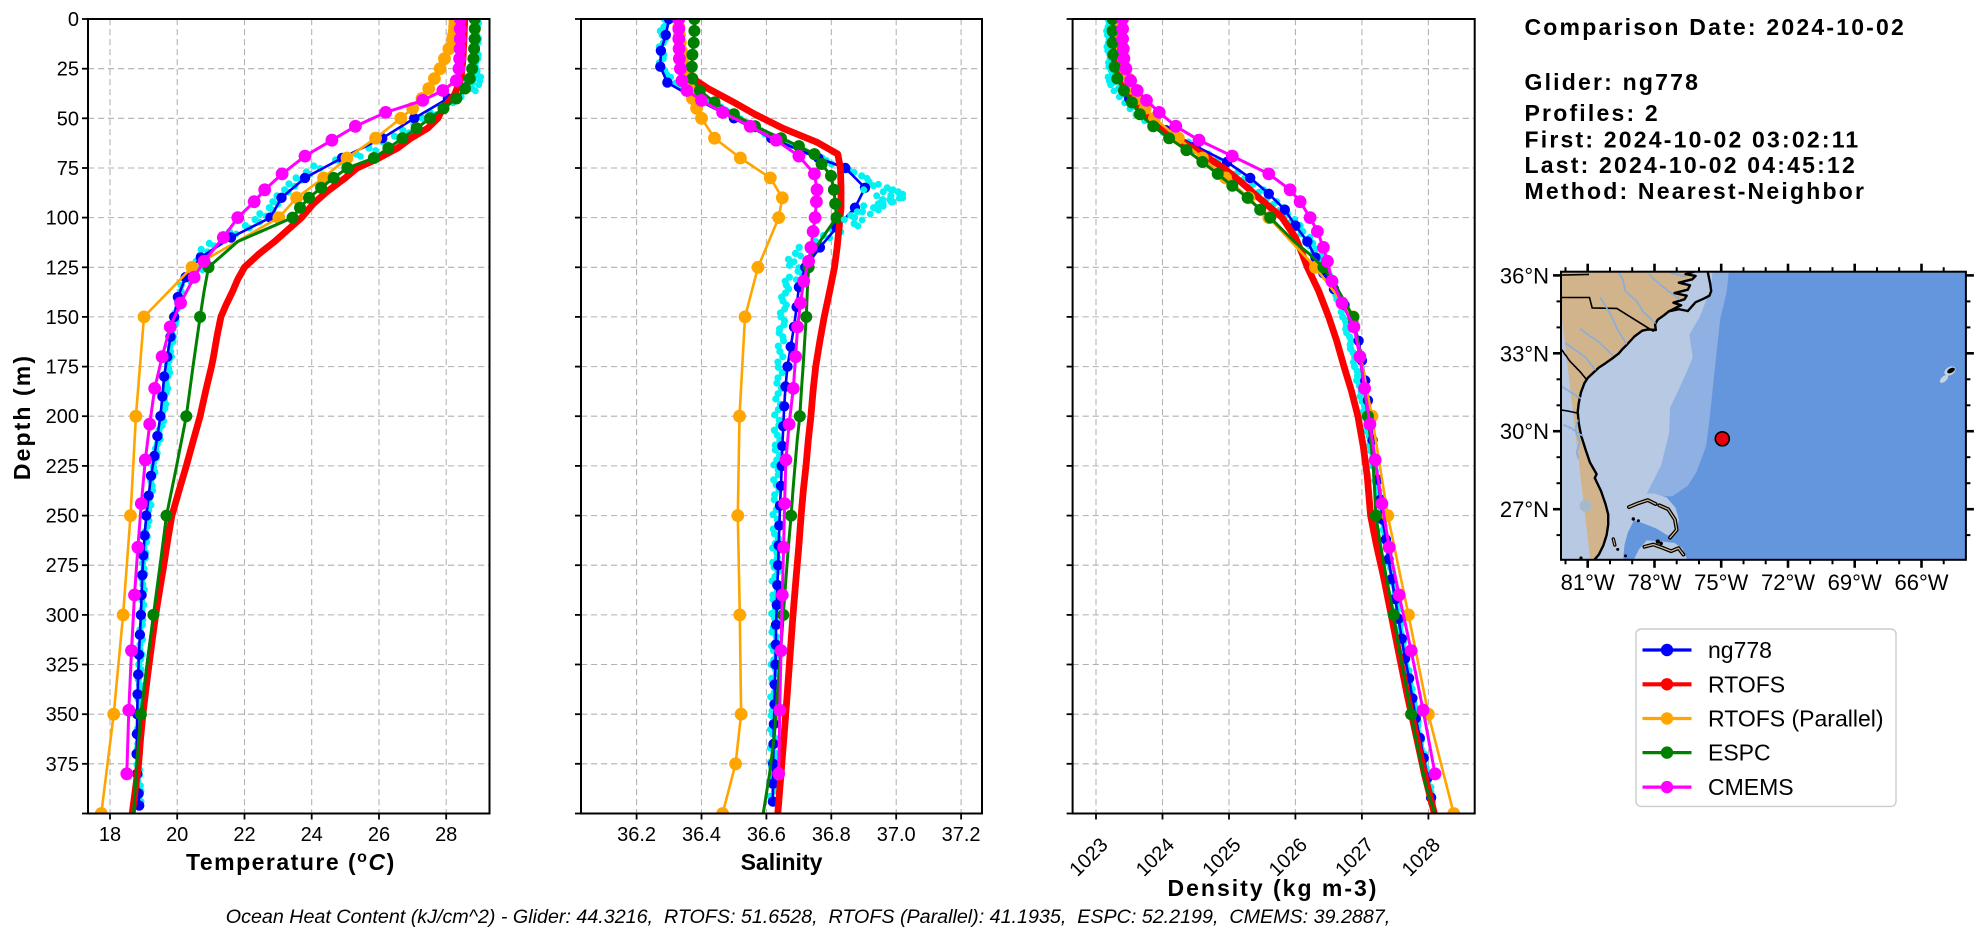  Describe the element at coordinates (379, 835) in the screenshot. I see `svg-text: 26` at that location.